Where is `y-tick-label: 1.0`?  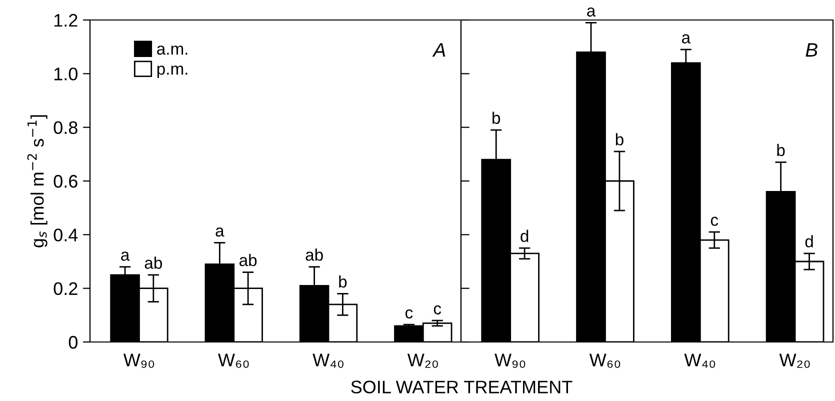
y-tick-label: 1.0 is located at coordinates (66, 74).